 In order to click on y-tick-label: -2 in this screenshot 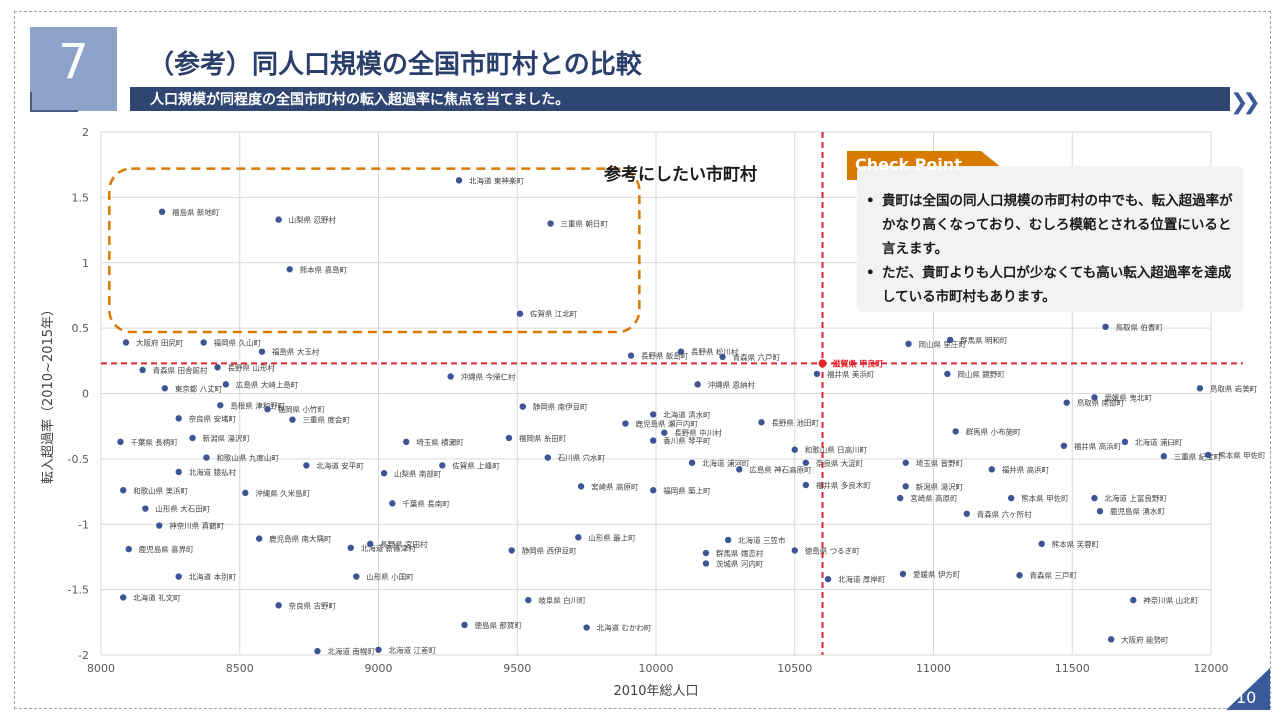, I will do `click(83, 655)`.